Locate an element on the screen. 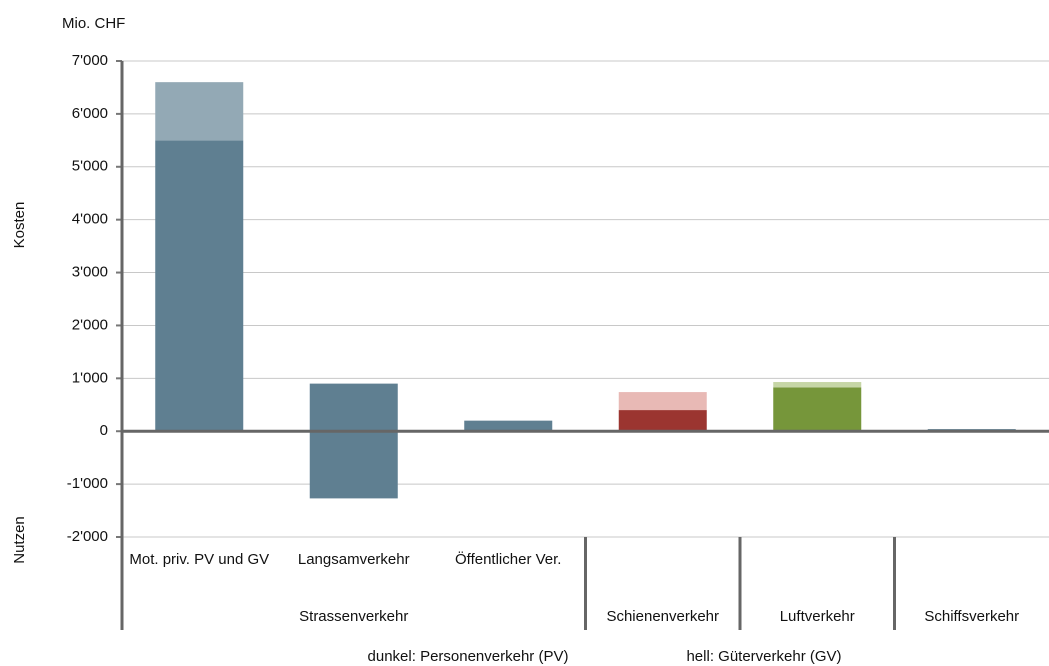 This screenshot has width=1049, height=666. y-tick-label: 2'000 is located at coordinates (90, 324).